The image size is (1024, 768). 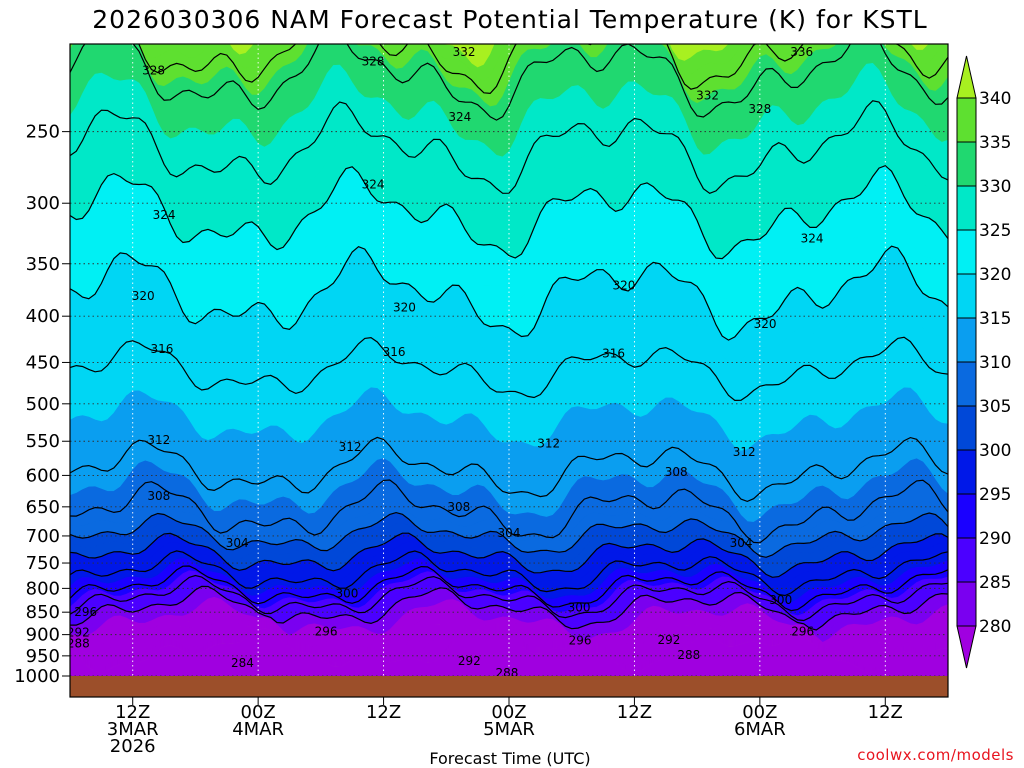 I want to click on y-tick-label: 750, so click(x=43, y=563).